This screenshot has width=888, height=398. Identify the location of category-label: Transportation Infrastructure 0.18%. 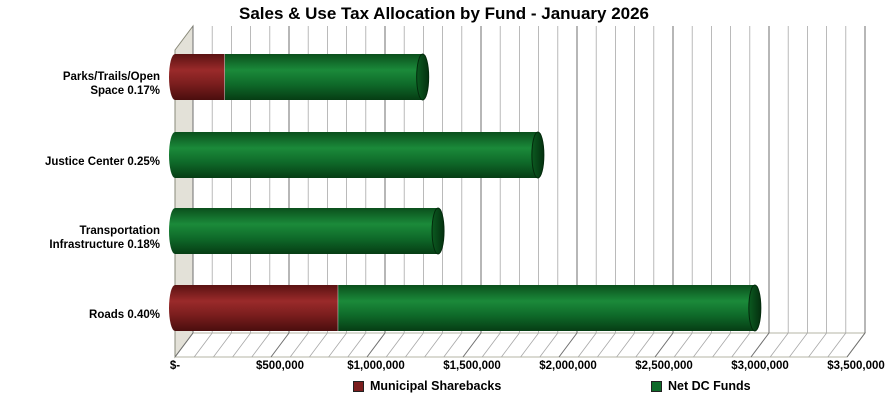
(104, 238).